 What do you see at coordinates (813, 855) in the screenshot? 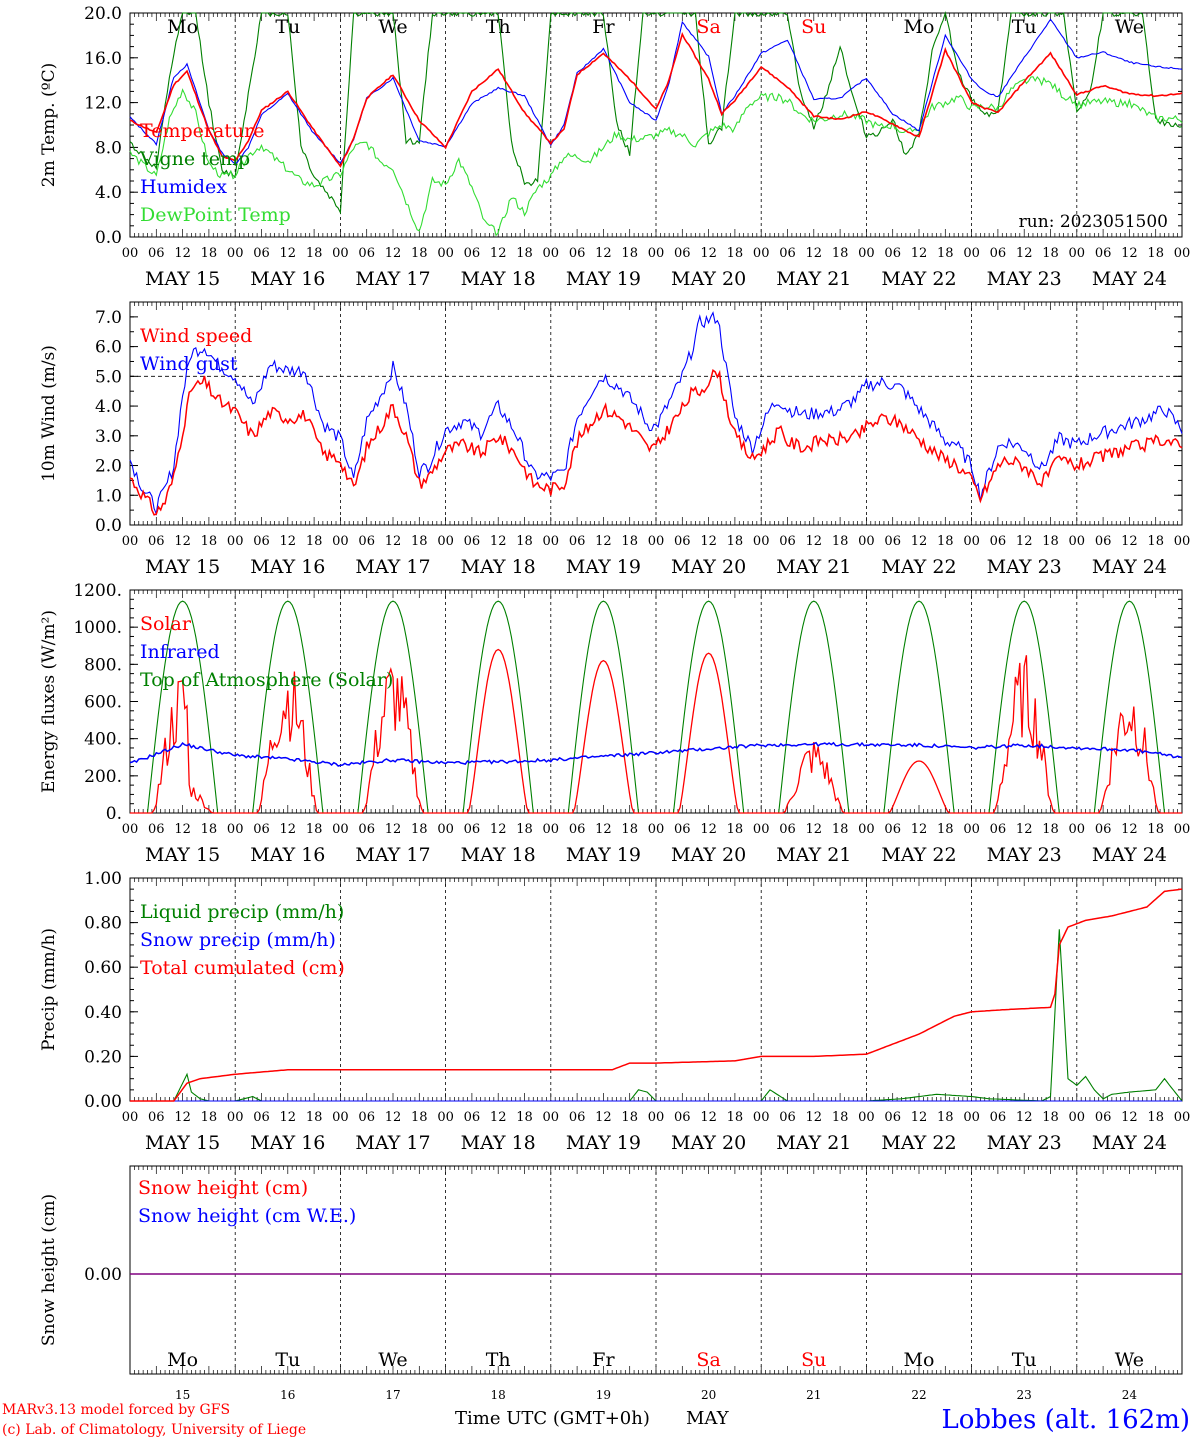
I see `day-label: MAY 21` at bounding box center [813, 855].